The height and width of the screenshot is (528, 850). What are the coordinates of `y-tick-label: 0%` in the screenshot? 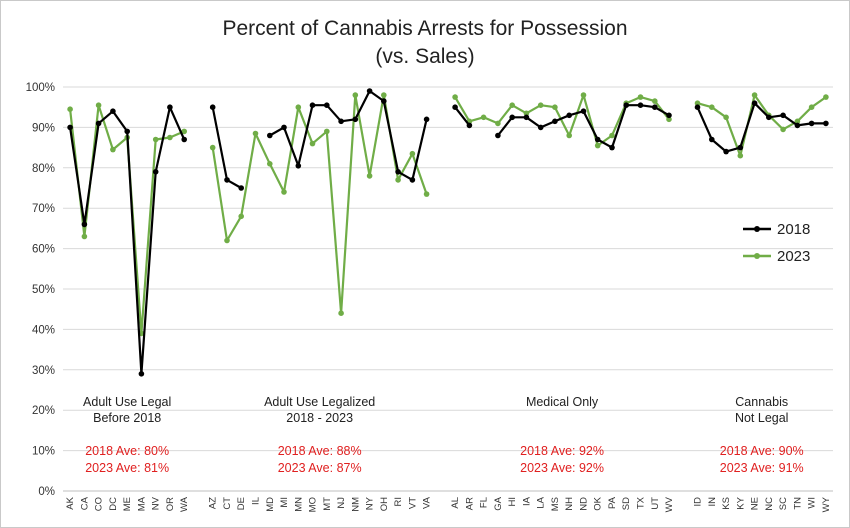 It's located at (46, 492).